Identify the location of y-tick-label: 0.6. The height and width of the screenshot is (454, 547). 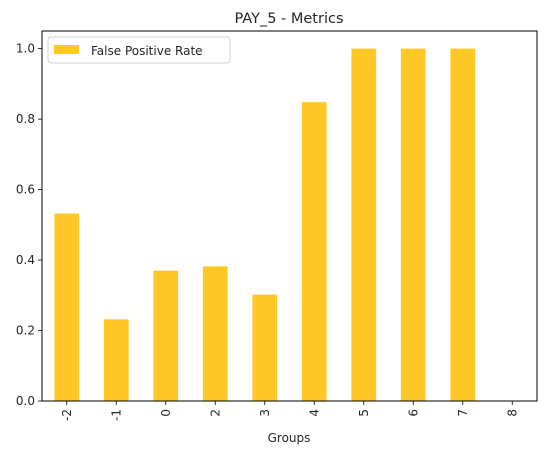
(25, 190).